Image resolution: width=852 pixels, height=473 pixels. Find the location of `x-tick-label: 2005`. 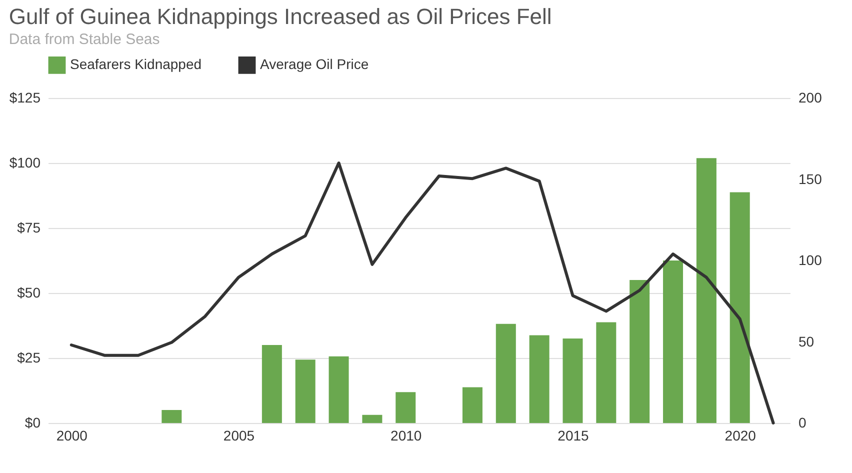

x-tick-label: 2005 is located at coordinates (239, 436).